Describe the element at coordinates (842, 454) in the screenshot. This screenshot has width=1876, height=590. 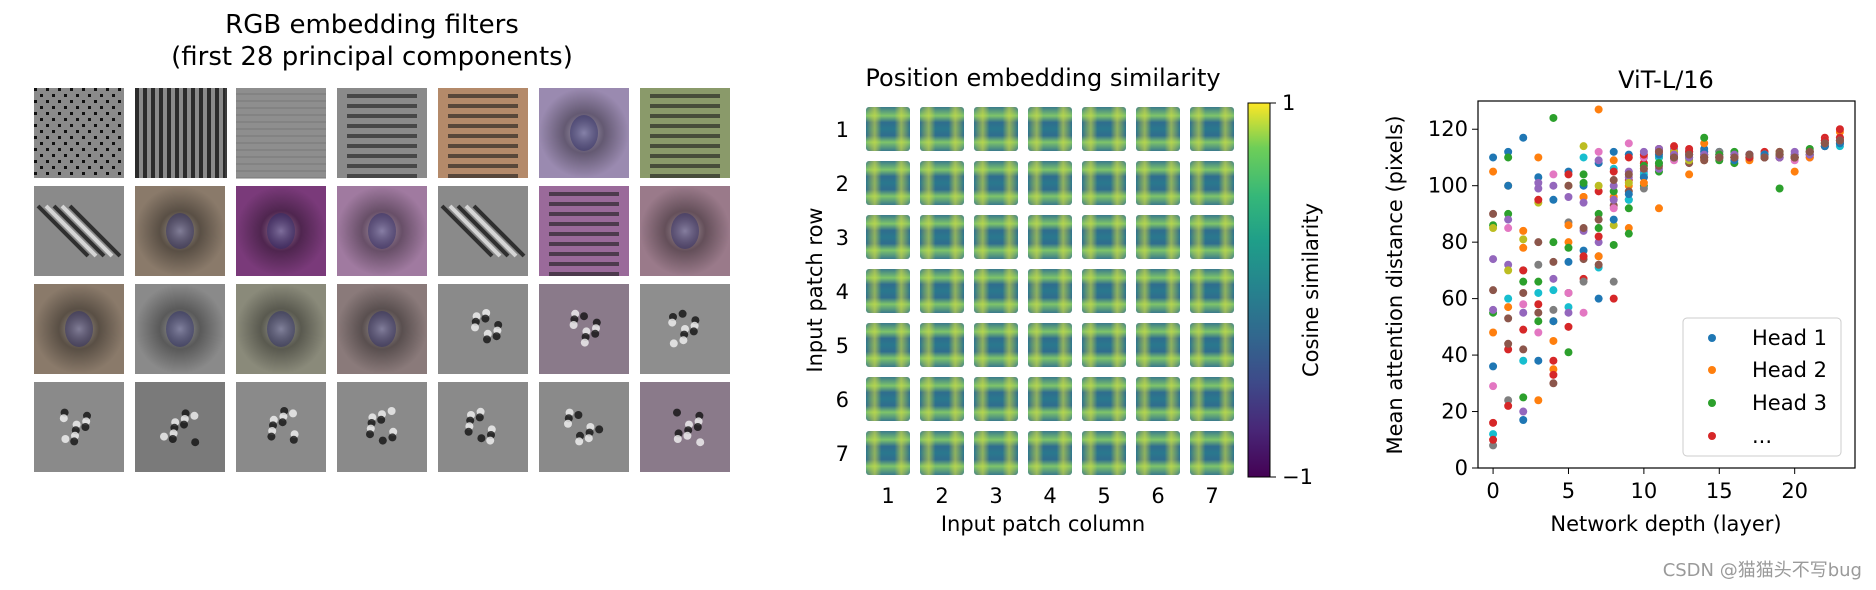
I see `heatmap-row-label: 7` at that location.